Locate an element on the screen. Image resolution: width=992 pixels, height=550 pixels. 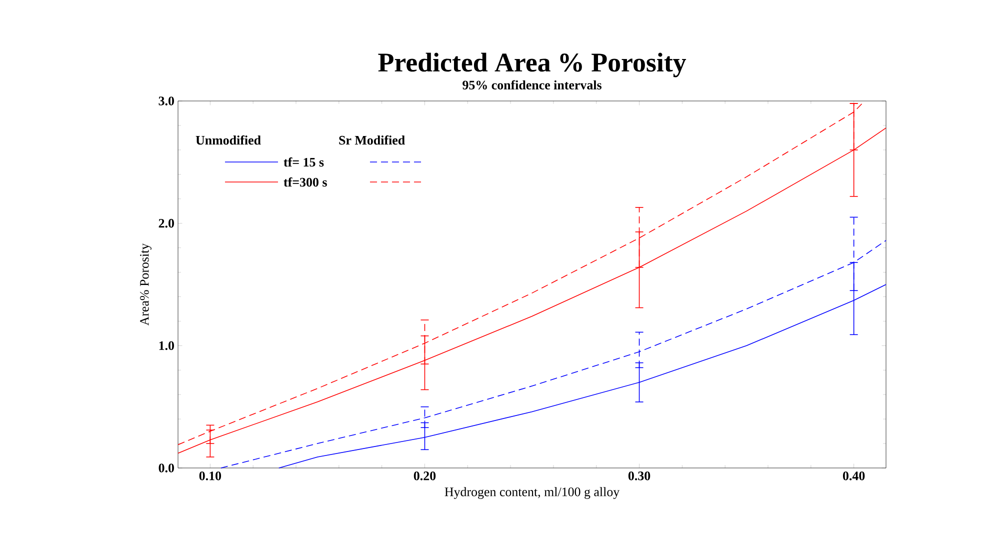
chart-subtitle: 95% confidence intervals is located at coordinates (532, 85).